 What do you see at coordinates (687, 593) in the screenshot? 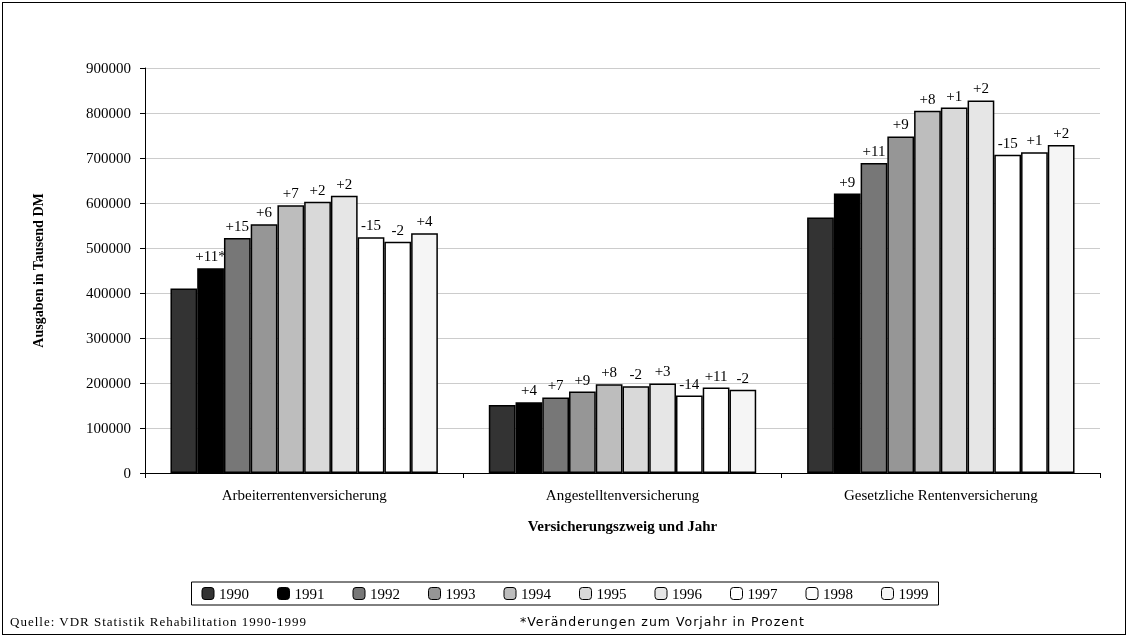
I see `legend-label: 1996` at bounding box center [687, 593].